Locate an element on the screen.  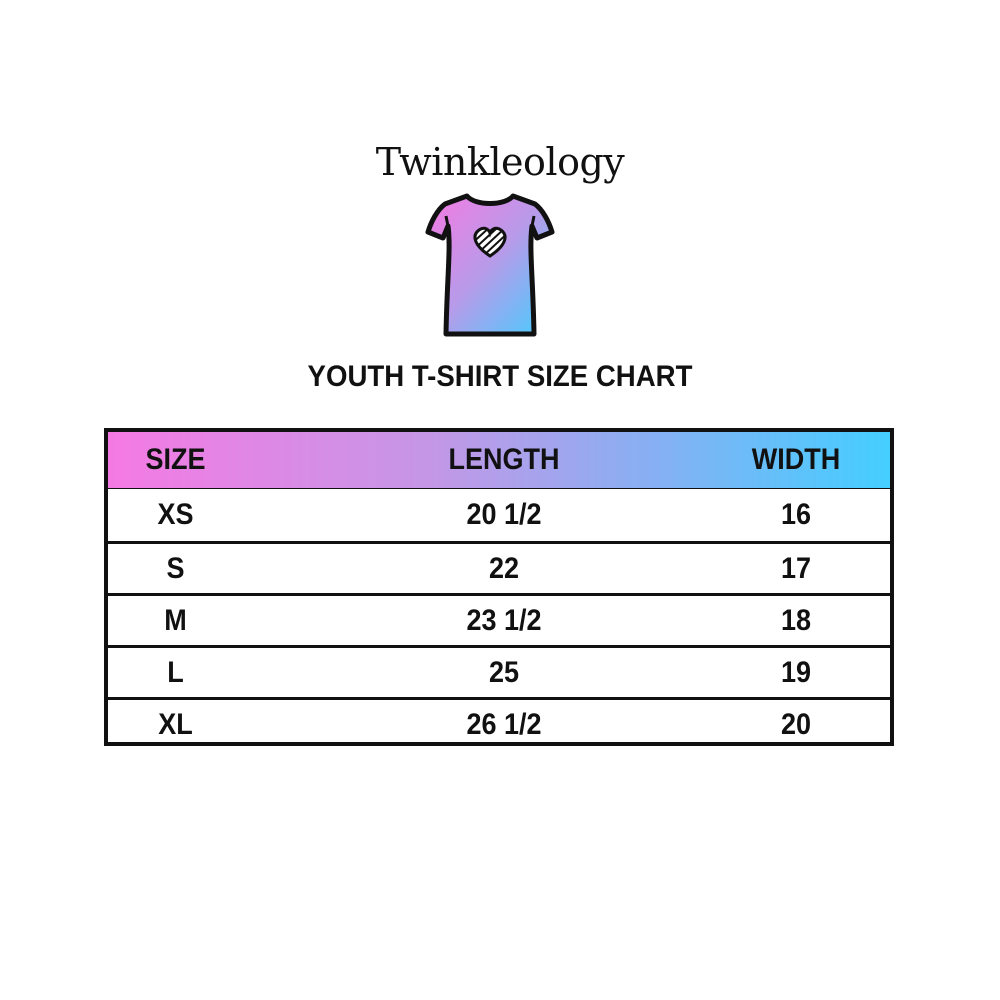
t-shirt-with-heart-icon is located at coordinates (490, 265).